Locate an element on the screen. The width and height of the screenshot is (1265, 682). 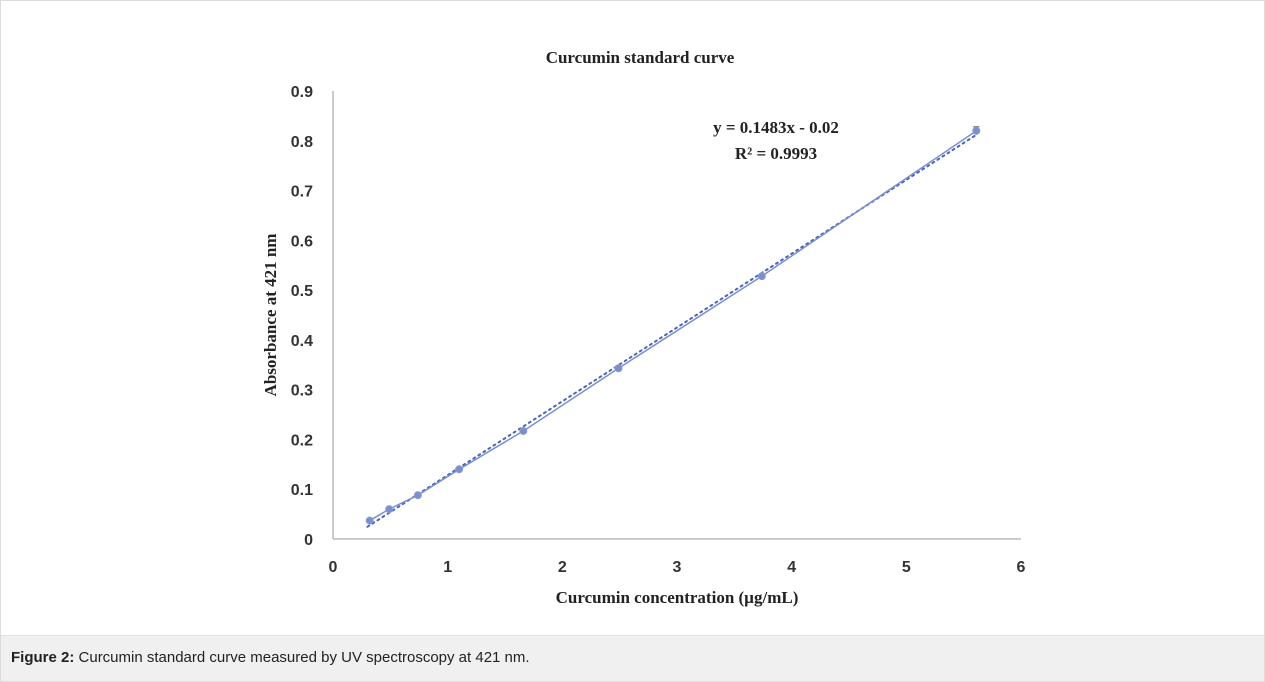
y-tick-label: 0.4 is located at coordinates (302, 341).